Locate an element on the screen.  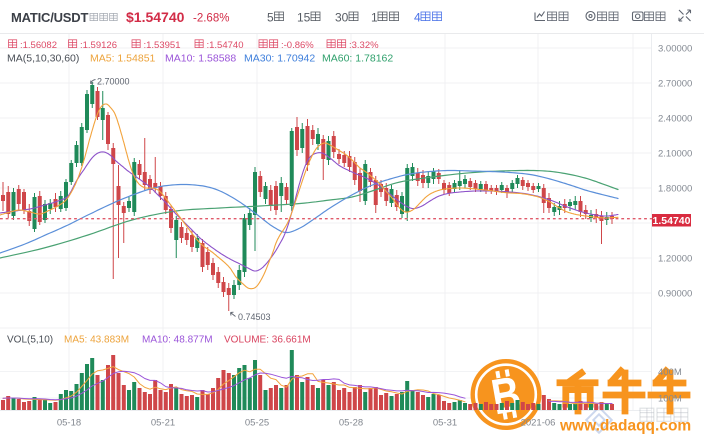
svg-text: 400M is located at coordinates (670, 372).